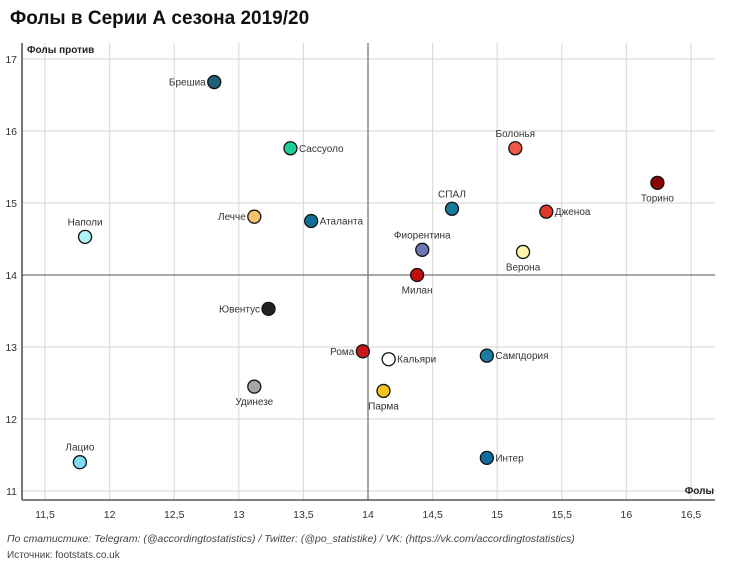 This screenshot has height=570, width=730. I want to click on point-label: Аталанта, so click(342, 222).